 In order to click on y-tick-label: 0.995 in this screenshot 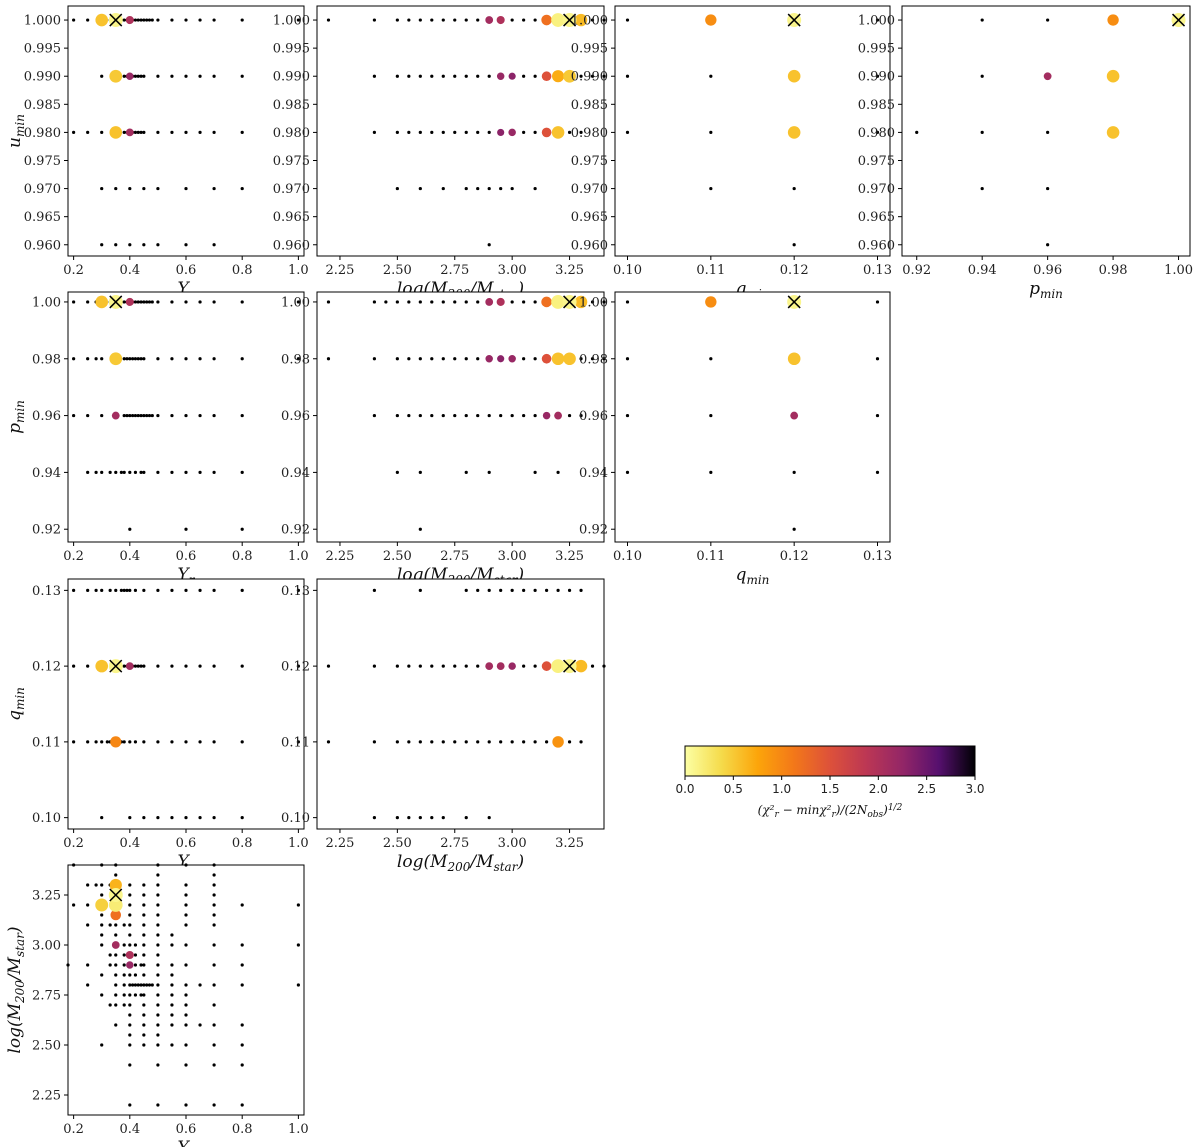, I will do `click(42, 49)`.